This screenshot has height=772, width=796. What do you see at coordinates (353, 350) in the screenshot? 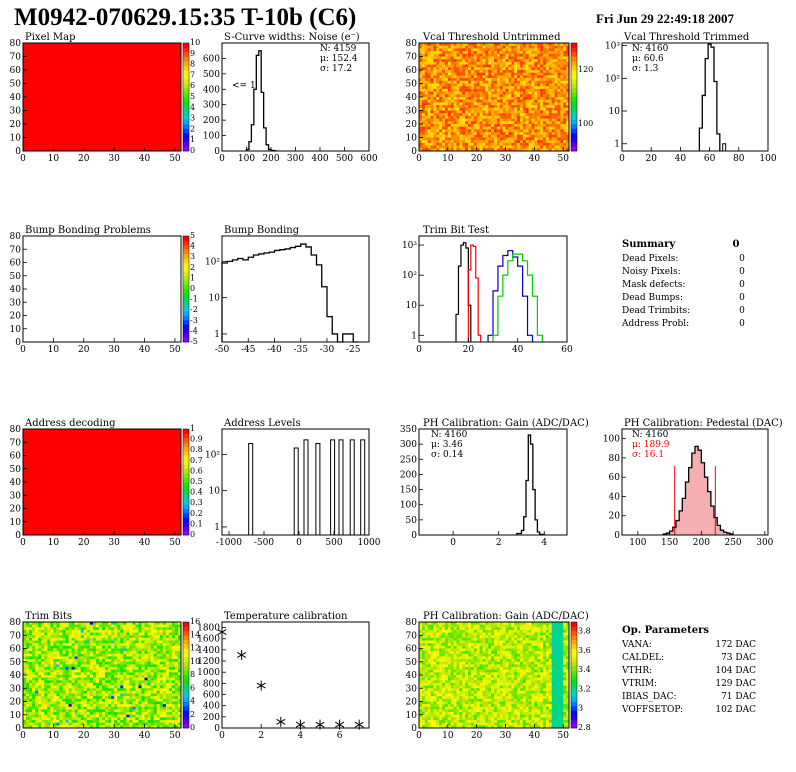
I see `bump-bonding-xtick-label: -25` at bounding box center [353, 350].